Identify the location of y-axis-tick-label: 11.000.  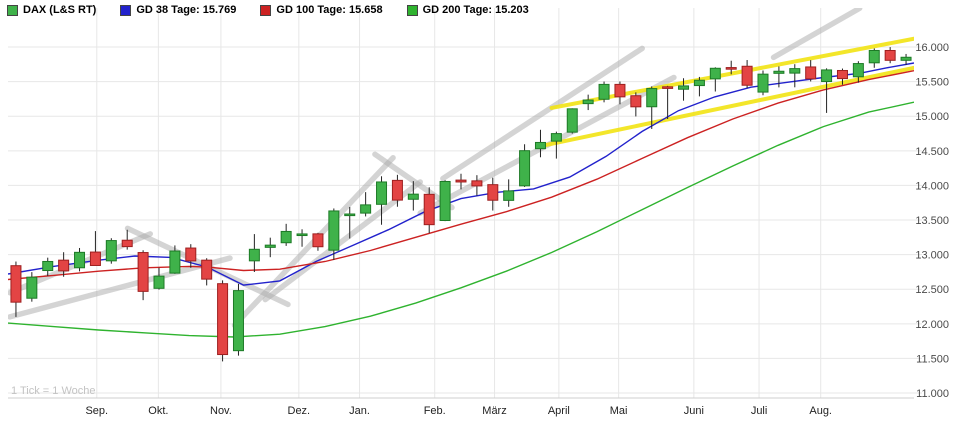
(932, 394).